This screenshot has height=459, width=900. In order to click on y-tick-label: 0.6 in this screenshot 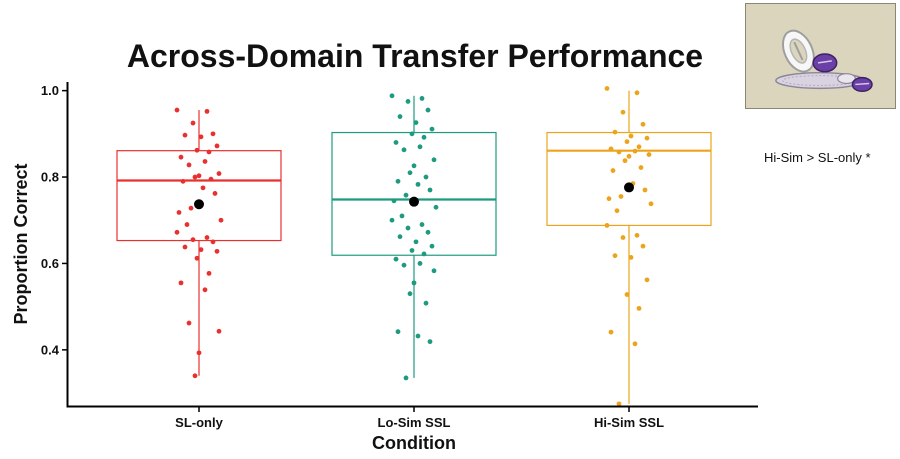, I will do `click(50, 263)`.